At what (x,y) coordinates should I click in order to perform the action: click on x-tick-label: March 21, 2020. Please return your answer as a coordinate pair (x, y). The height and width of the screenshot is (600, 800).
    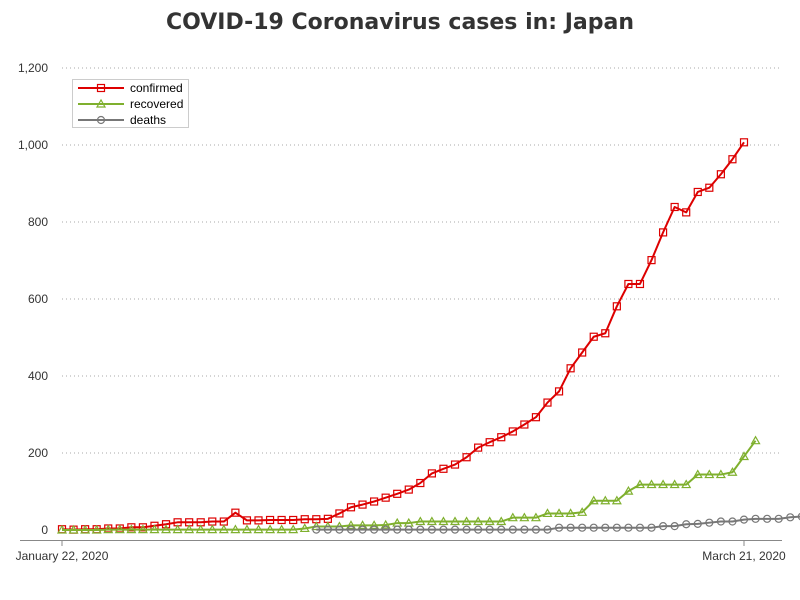
    Looking at the image, I should click on (744, 556).